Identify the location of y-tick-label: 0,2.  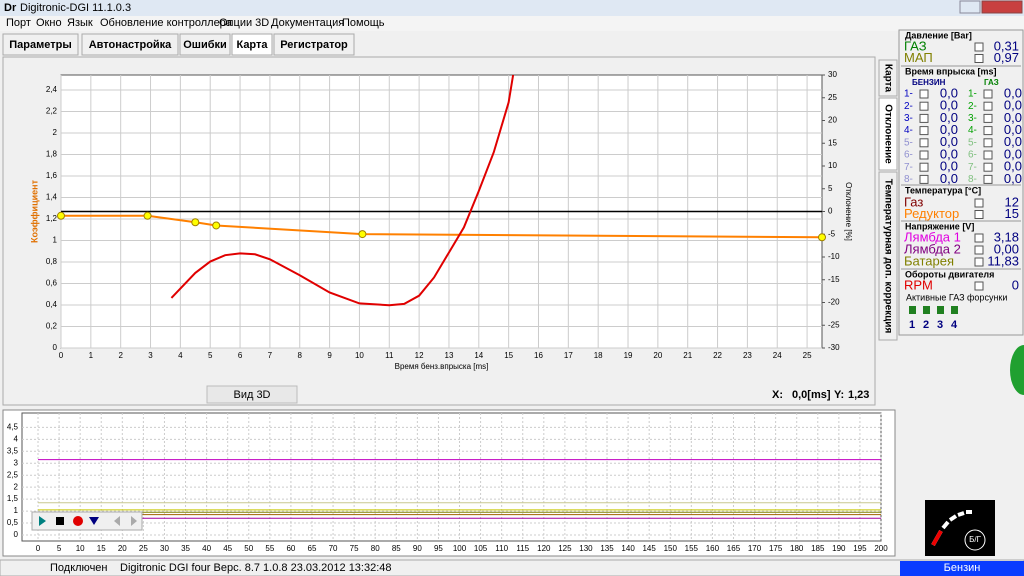
(52, 326).